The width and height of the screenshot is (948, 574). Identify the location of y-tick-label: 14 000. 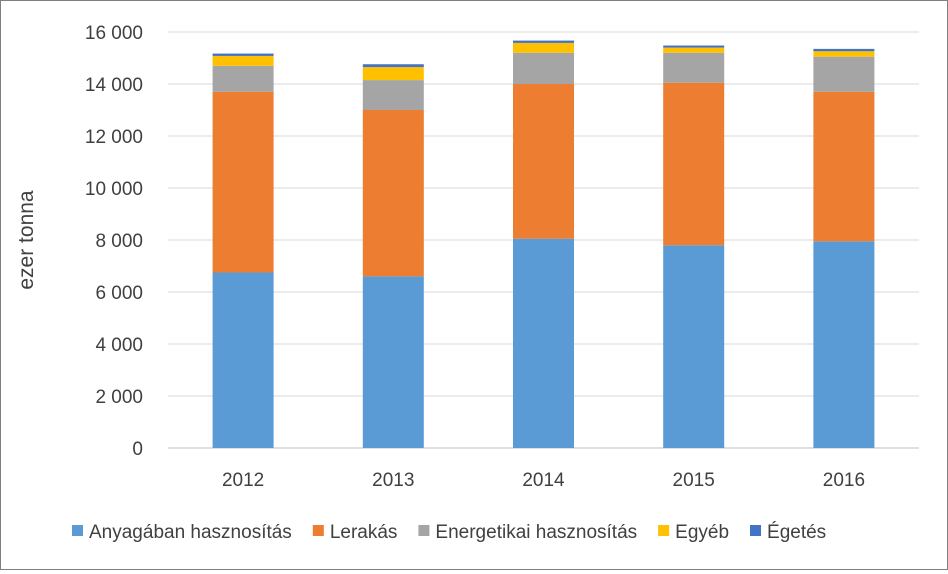
(114, 85).